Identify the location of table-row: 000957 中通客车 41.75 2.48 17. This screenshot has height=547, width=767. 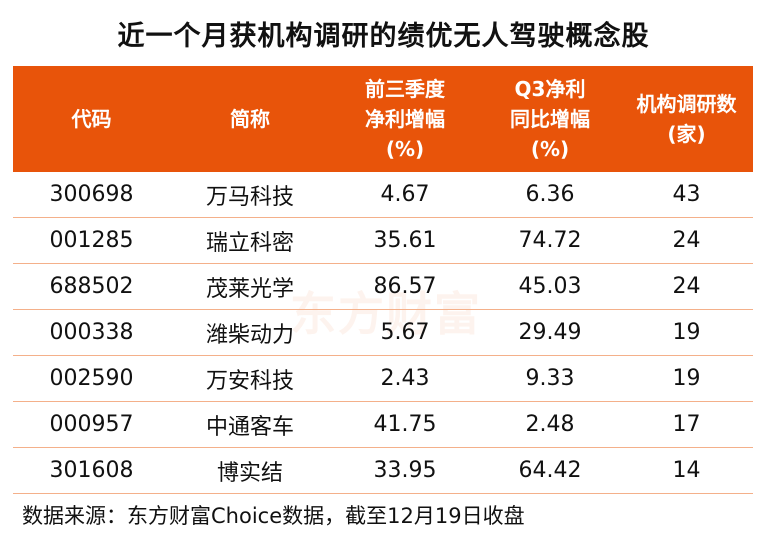
(383, 424).